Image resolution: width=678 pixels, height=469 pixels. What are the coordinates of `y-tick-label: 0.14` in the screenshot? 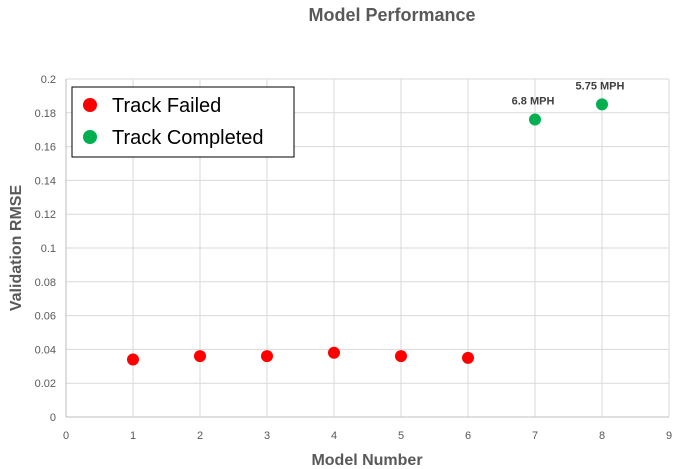 It's located at (45, 181).